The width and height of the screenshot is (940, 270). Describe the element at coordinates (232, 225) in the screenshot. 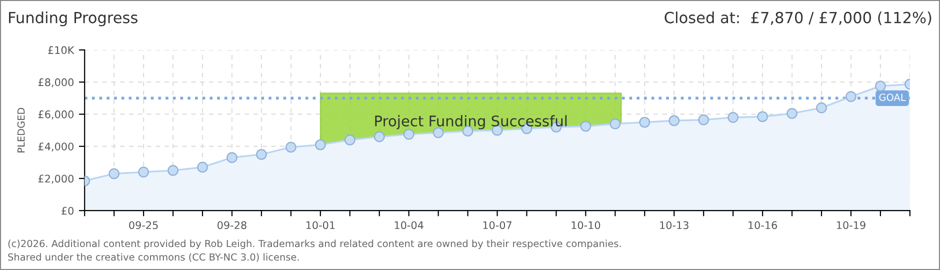

I see `x-tick-label: 09-28` at that location.